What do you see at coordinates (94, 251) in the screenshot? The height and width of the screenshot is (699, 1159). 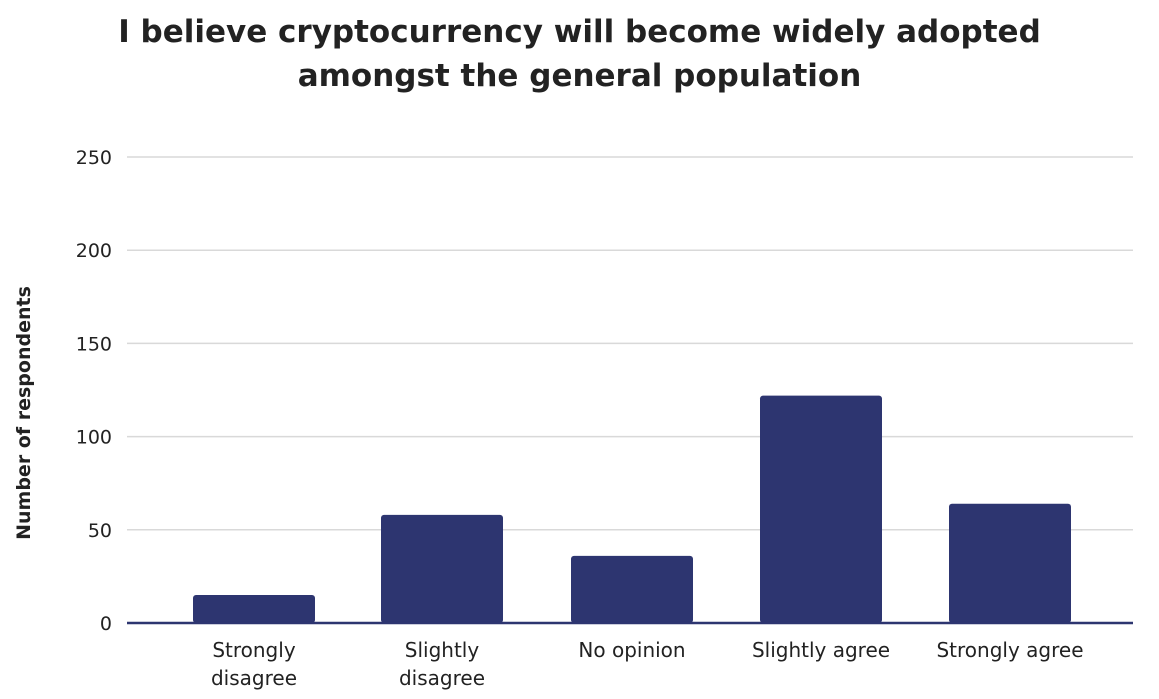 I see `y-tick-label: 200` at bounding box center [94, 251].